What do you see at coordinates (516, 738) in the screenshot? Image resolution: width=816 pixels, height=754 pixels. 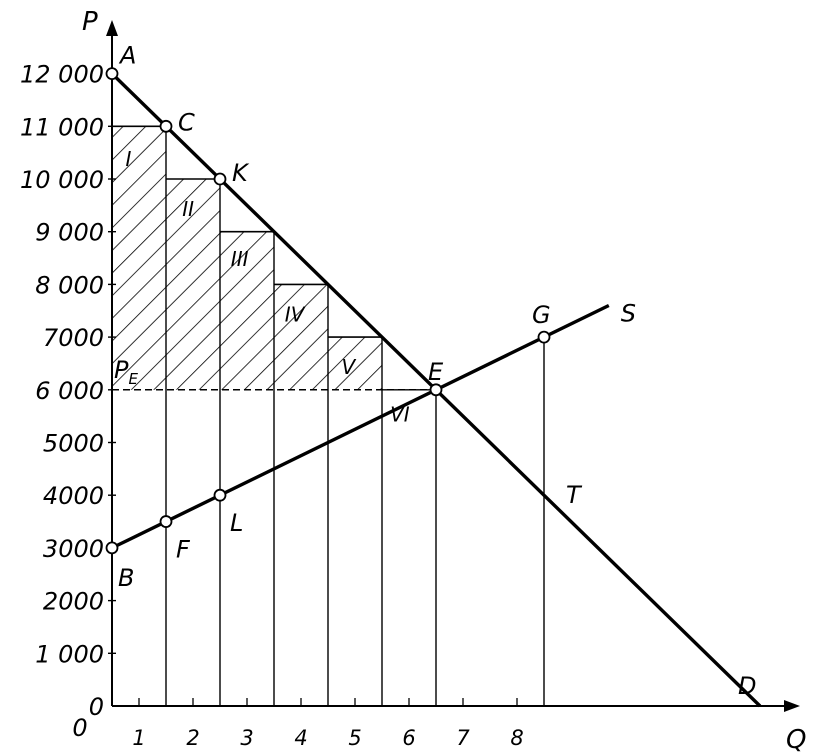 I see `x-tick-label: 8` at bounding box center [516, 738].